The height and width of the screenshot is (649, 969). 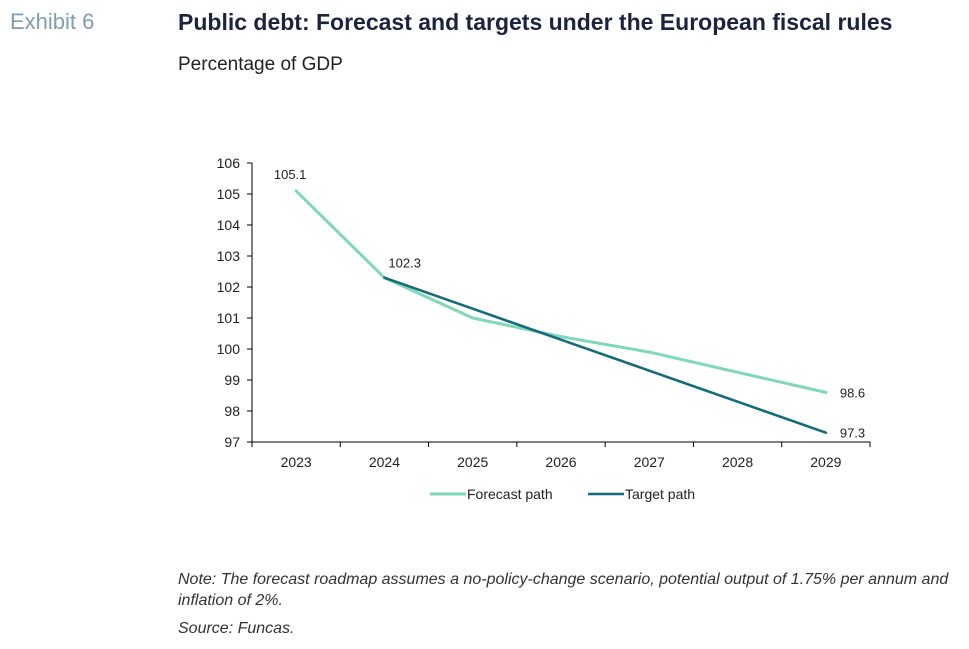 What do you see at coordinates (229, 225) in the screenshot?
I see `y-tick-label: 104` at bounding box center [229, 225].